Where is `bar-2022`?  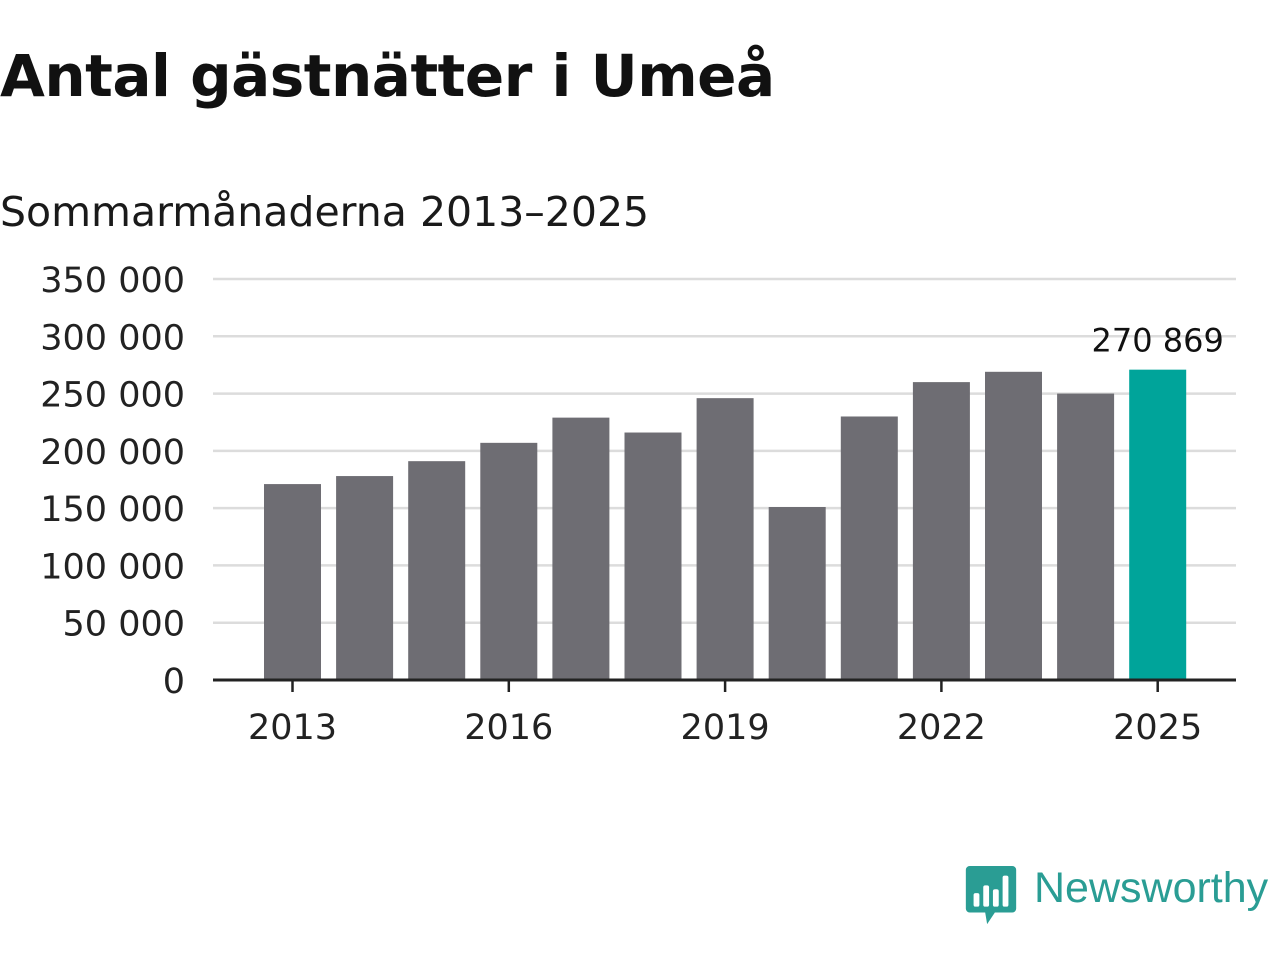
bar-2022 is located at coordinates (941, 531).